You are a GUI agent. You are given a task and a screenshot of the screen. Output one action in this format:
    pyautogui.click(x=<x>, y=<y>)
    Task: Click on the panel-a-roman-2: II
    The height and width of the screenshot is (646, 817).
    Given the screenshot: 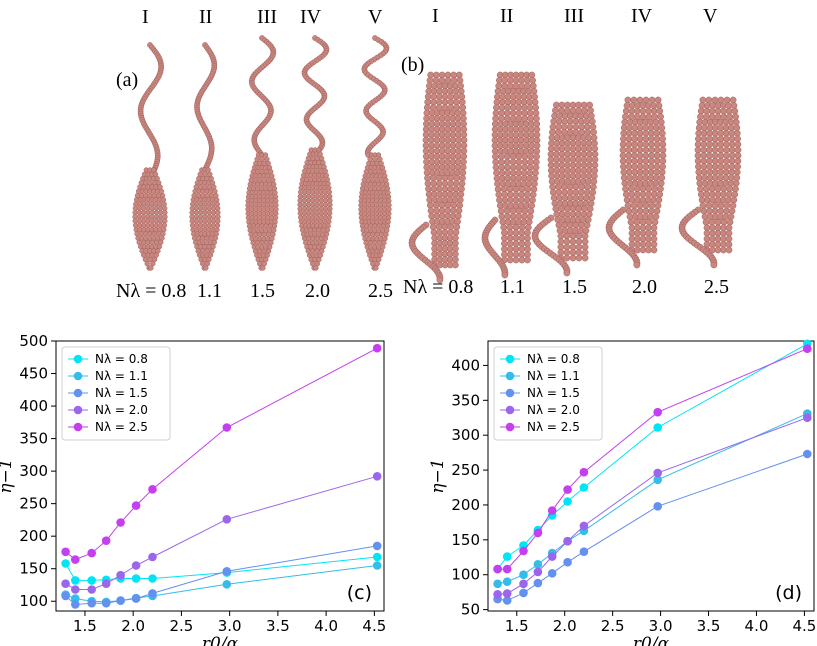 What is the action you would take?
    pyautogui.click(x=205, y=17)
    